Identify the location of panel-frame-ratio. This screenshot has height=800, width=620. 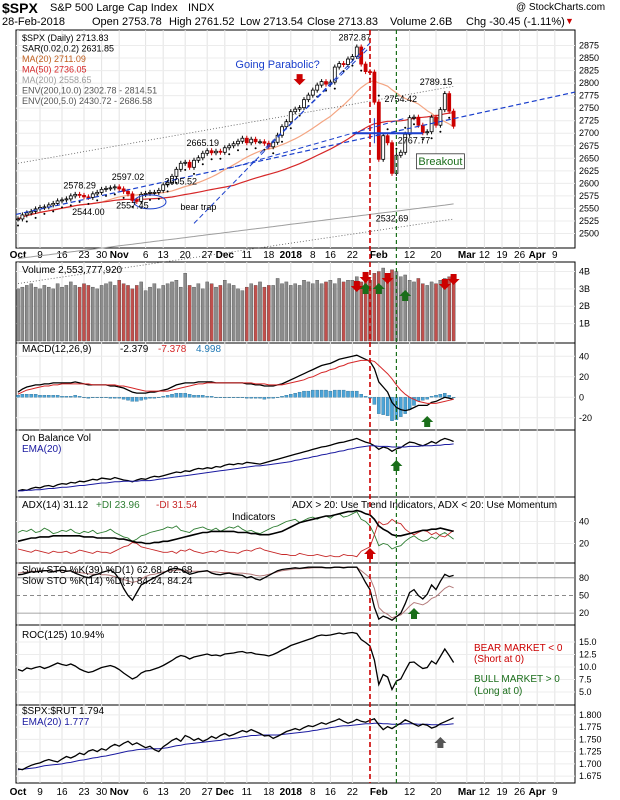
(295, 744).